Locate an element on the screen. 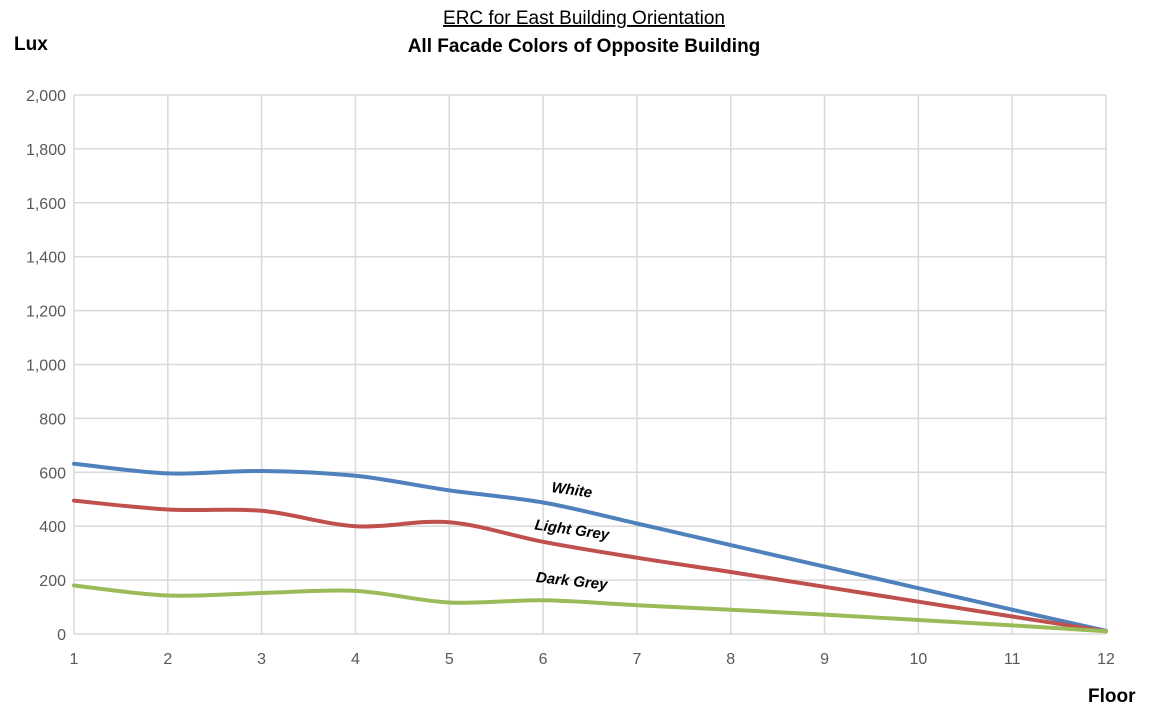  x-tick-label: 2 is located at coordinates (167, 659).